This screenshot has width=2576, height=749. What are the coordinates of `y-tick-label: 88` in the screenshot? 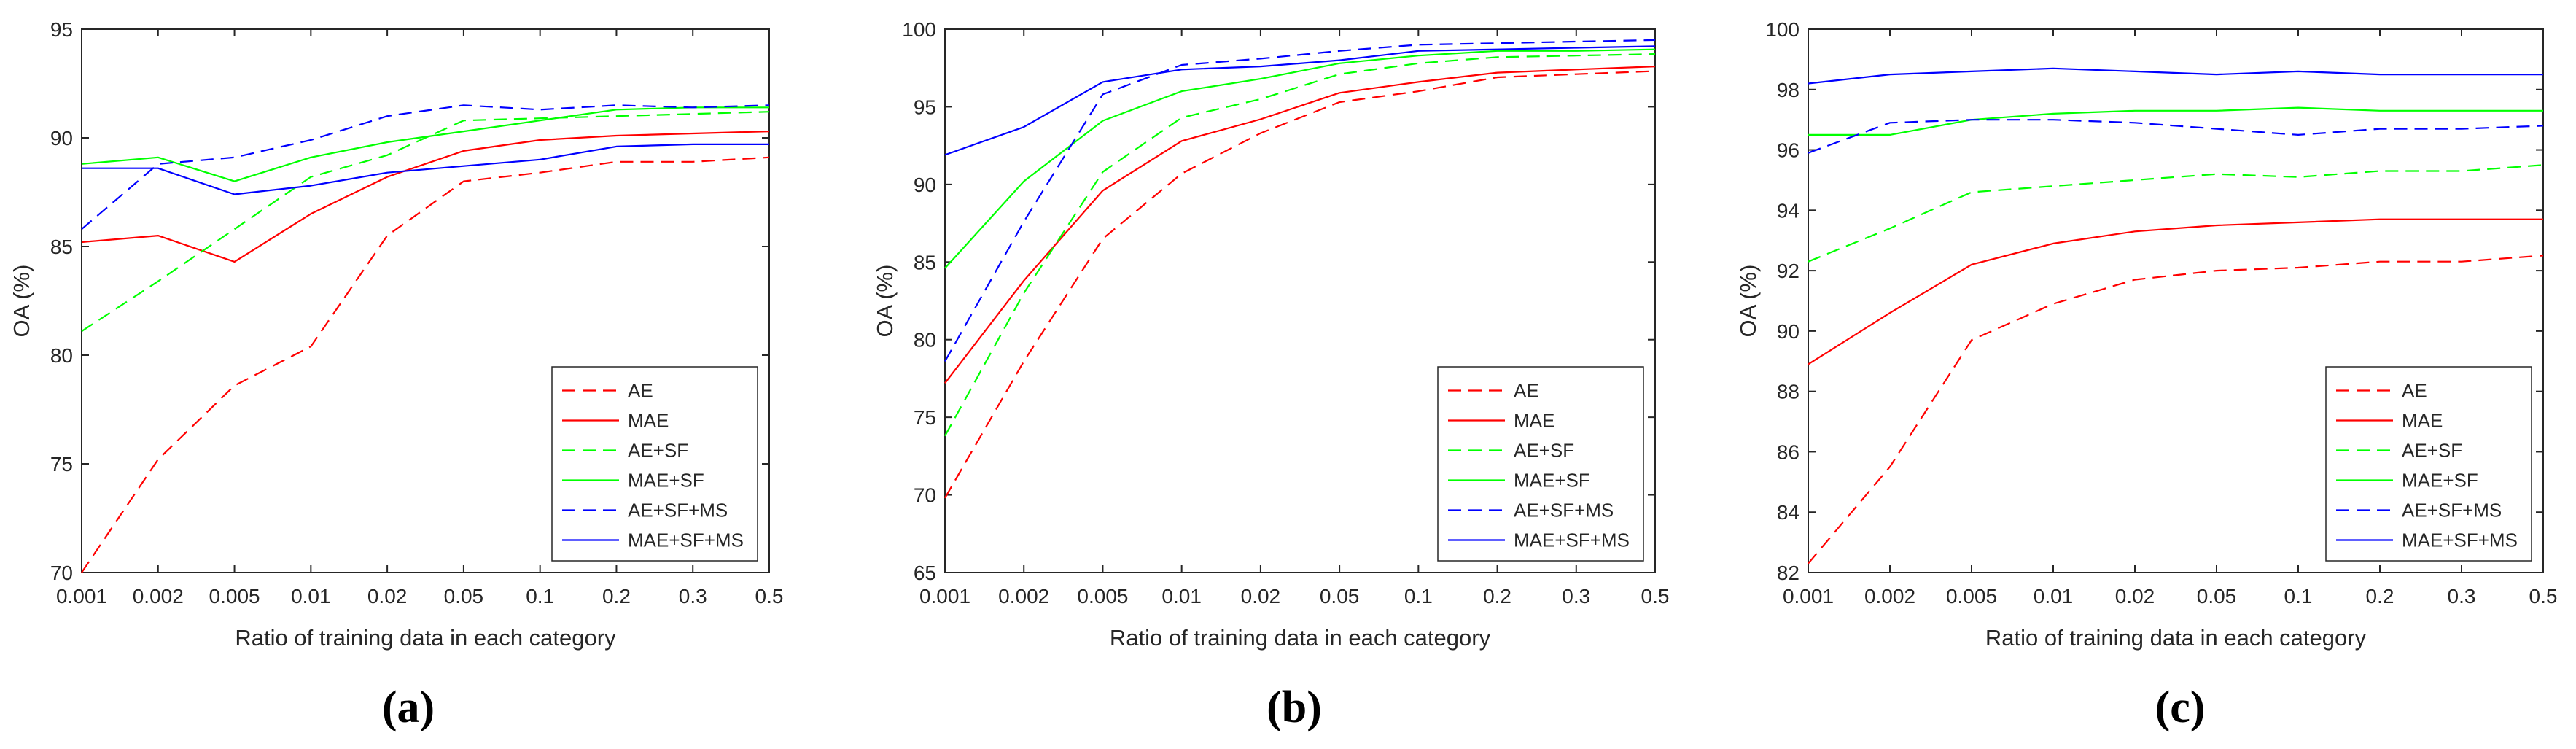 It's located at (1788, 392).